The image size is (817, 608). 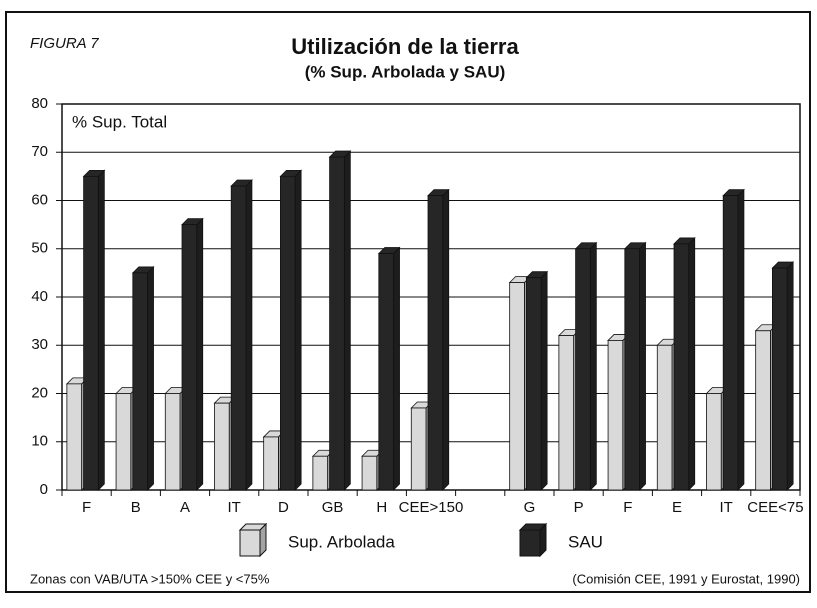 What do you see at coordinates (39, 392) in the screenshot?
I see `y-tick-label: 20` at bounding box center [39, 392].